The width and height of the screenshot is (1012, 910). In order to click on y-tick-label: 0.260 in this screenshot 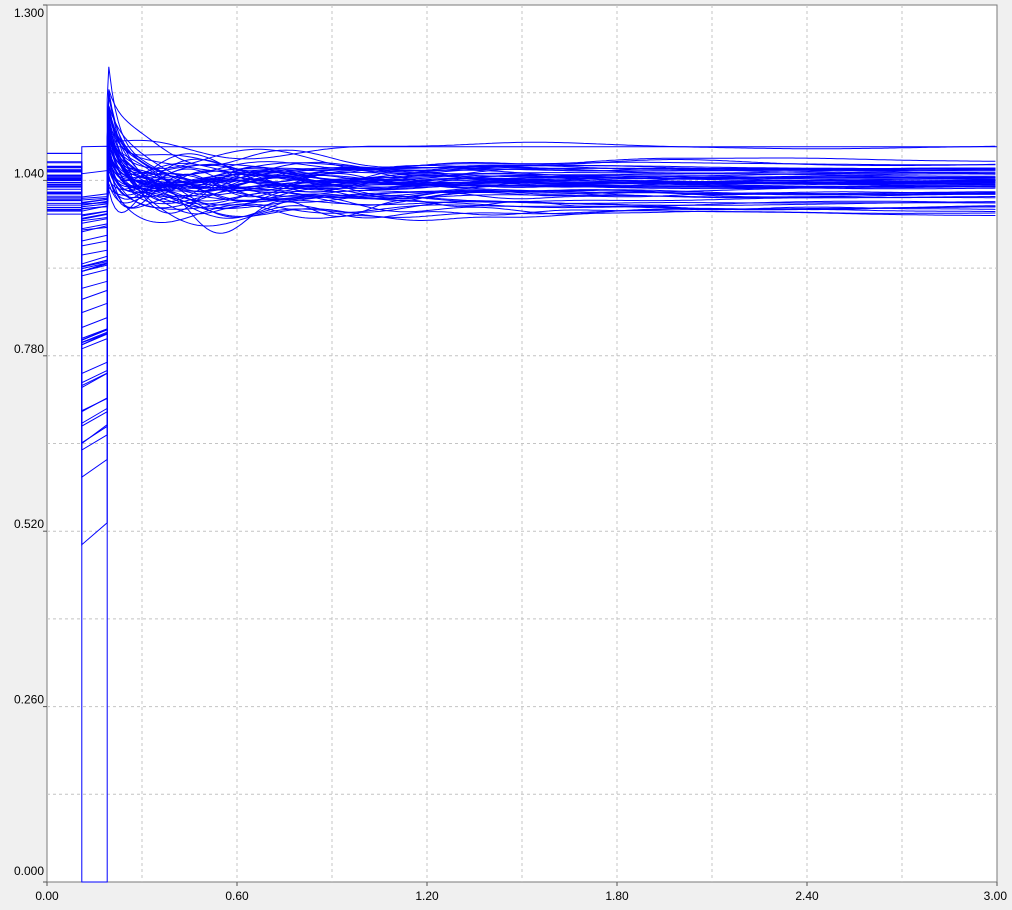, I will do `click(29, 700)`.